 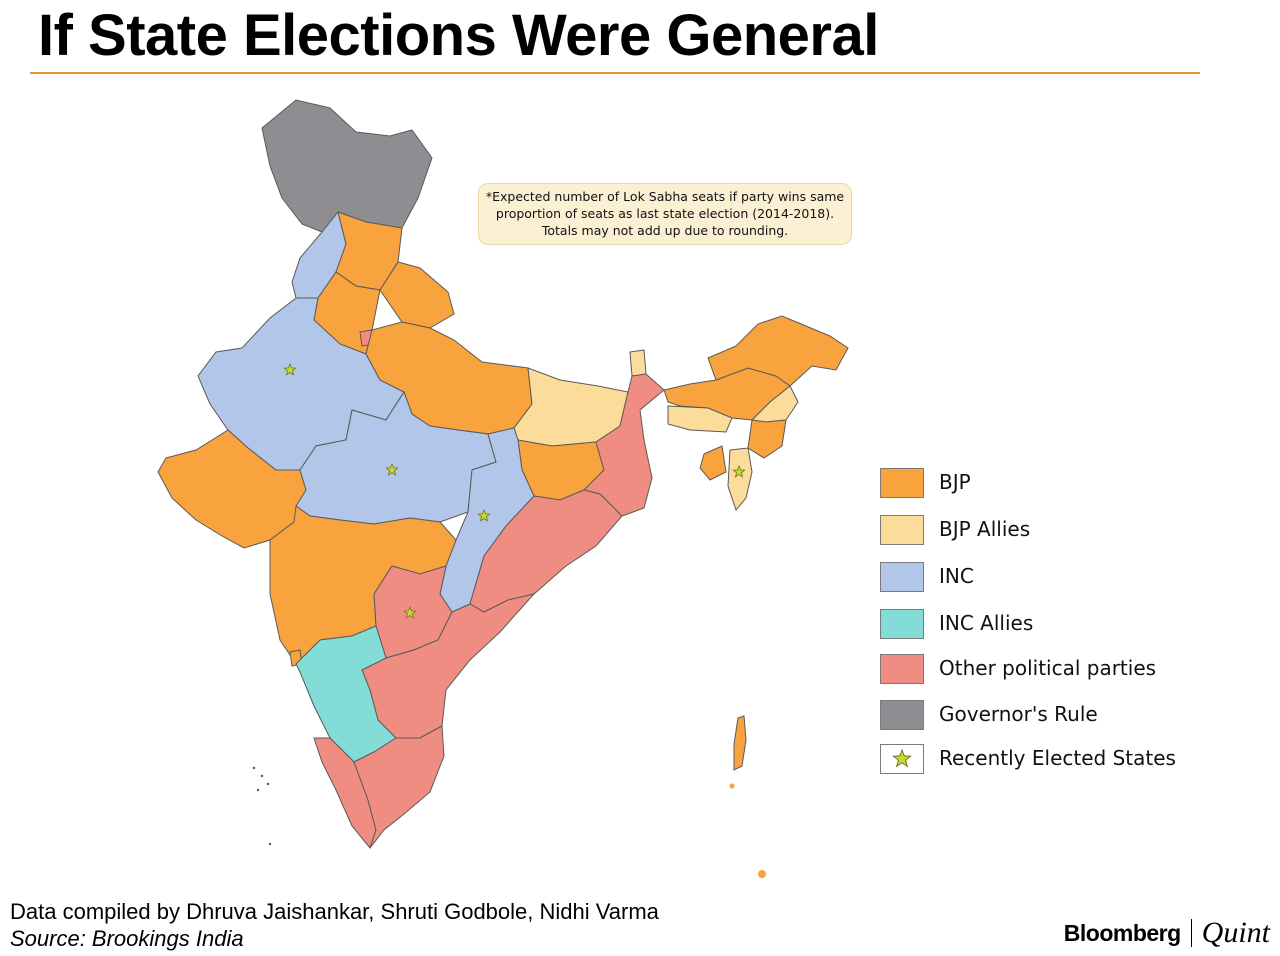 What do you see at coordinates (624, 445) in the screenshot?
I see `state-west-bengal` at bounding box center [624, 445].